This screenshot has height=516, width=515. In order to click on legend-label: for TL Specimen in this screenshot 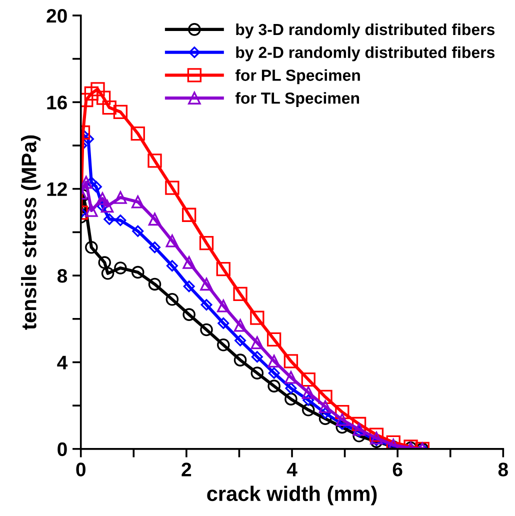, I will do `click(297, 99)`.